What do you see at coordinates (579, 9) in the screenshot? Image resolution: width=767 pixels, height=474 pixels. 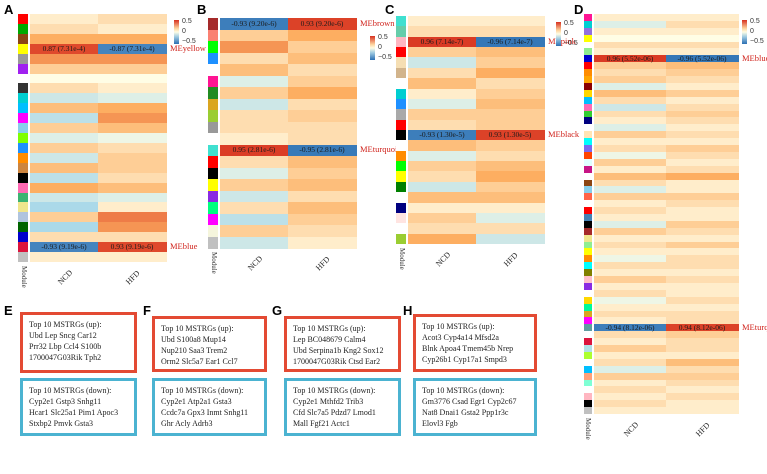 I see `panel-label-d: D` at bounding box center [579, 9].